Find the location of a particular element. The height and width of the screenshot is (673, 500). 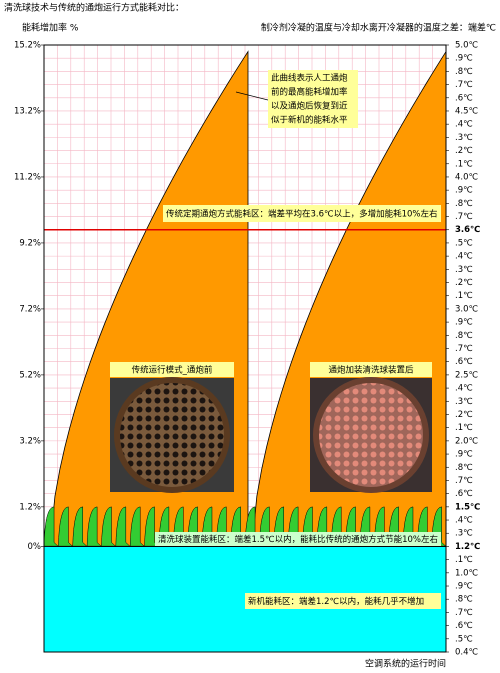

photo-before-plate is located at coordinates (172, 435).